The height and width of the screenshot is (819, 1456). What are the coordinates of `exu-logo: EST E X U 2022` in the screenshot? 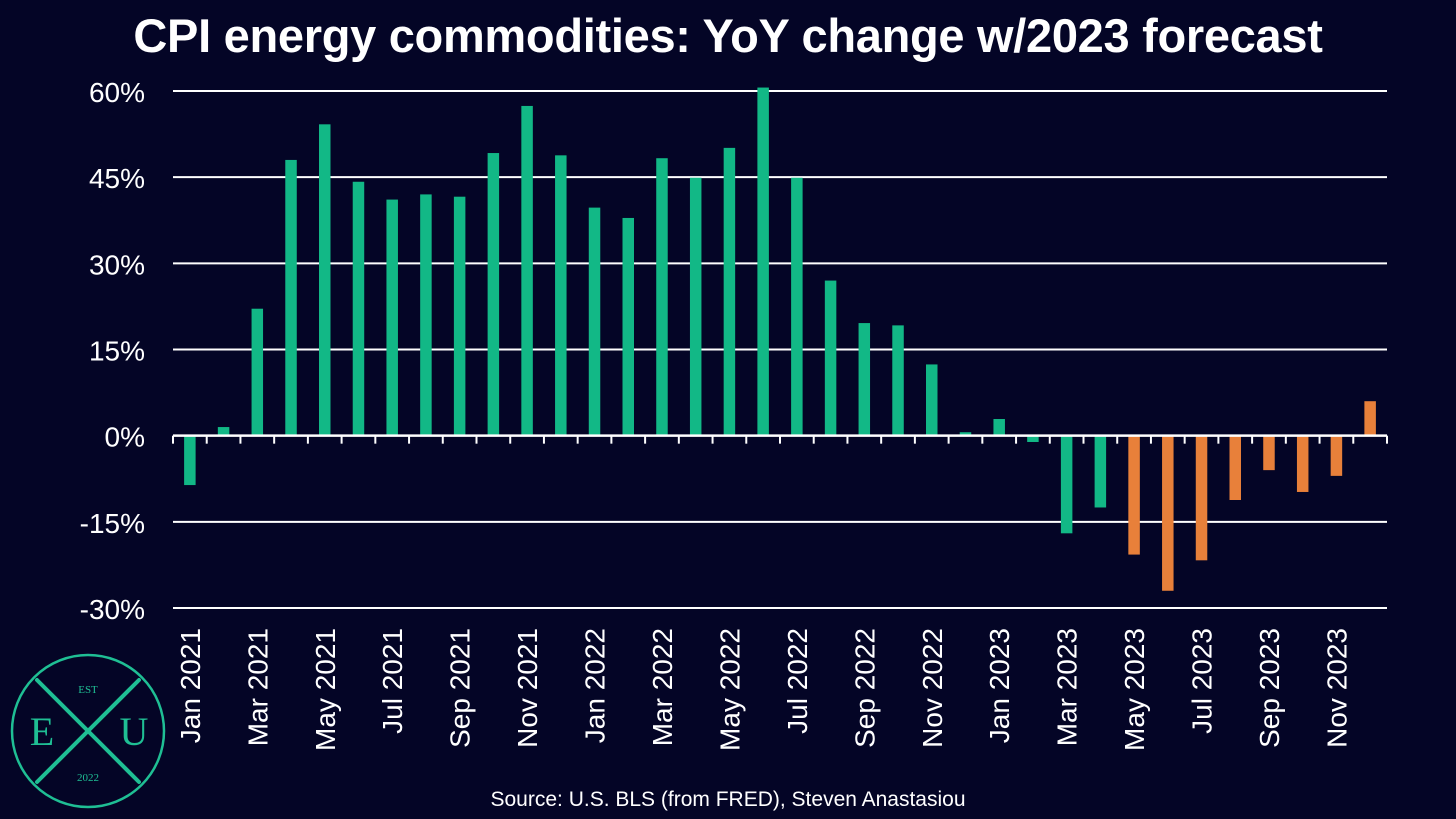 It's located at (88, 731).